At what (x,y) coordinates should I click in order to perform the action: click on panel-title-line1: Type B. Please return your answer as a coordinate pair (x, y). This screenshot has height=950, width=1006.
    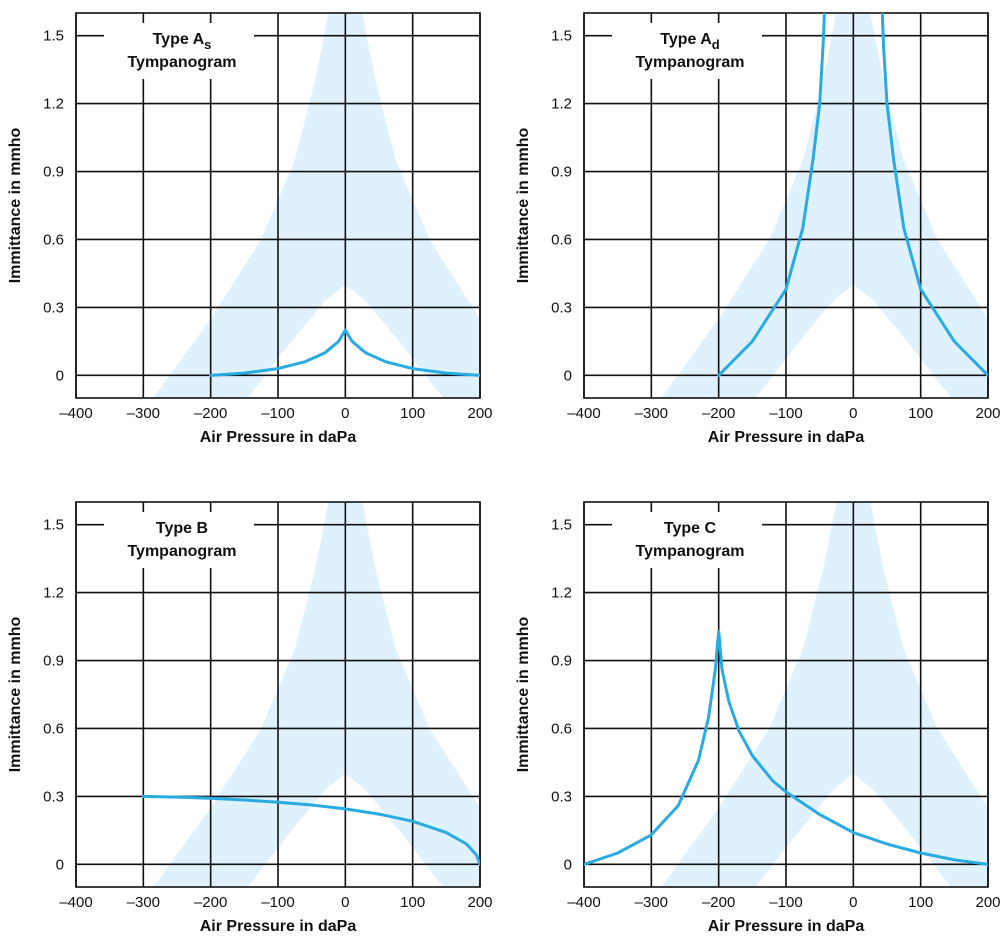
    Looking at the image, I should click on (182, 528).